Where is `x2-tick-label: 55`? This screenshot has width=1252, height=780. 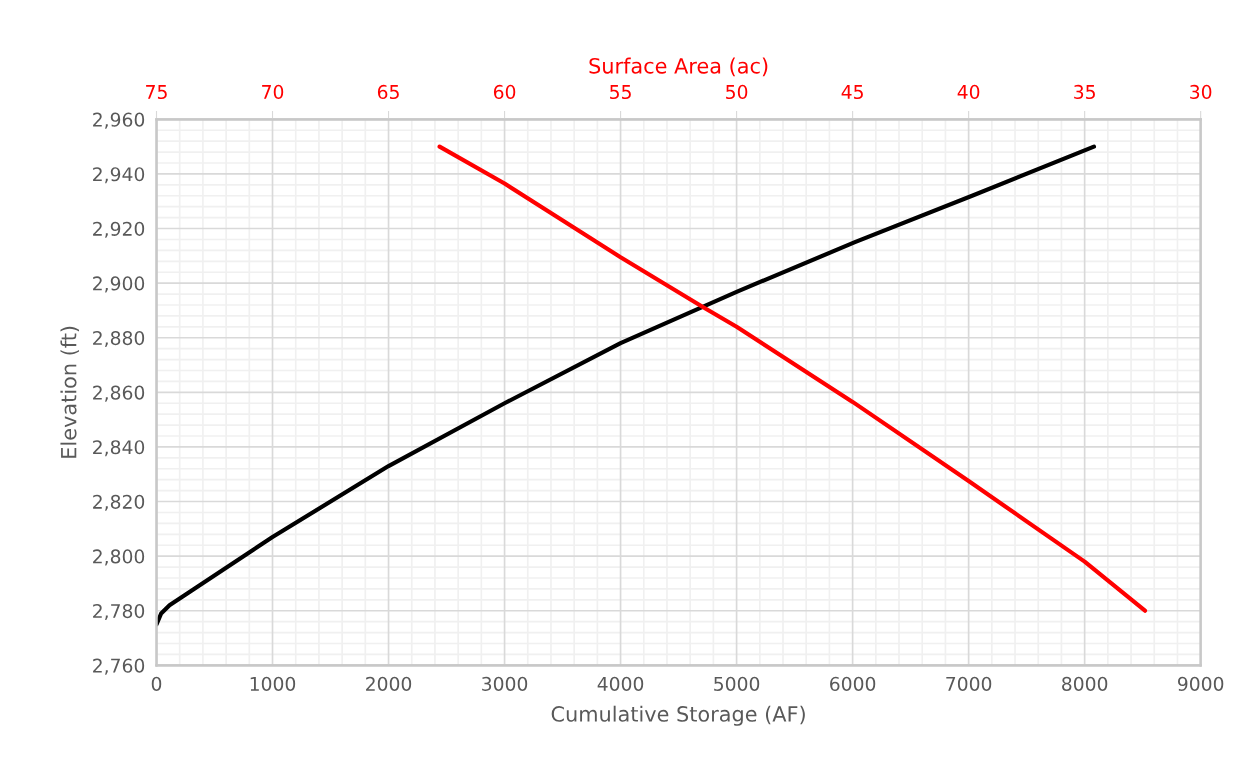 x2-tick-label: 55 is located at coordinates (620, 92).